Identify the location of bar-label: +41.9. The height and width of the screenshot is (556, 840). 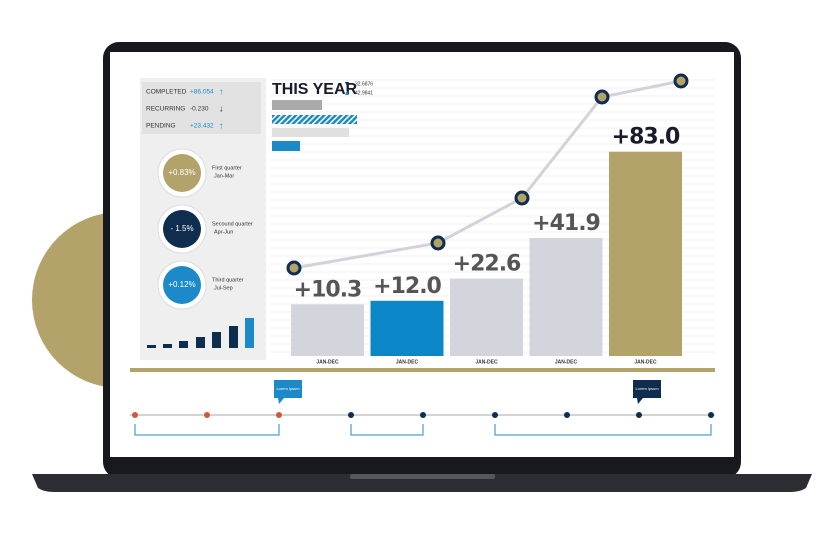
(566, 223).